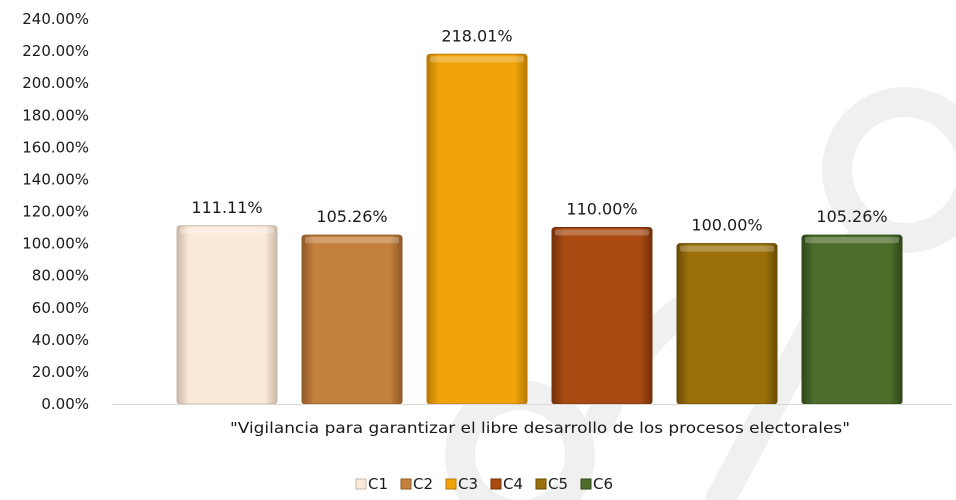  What do you see at coordinates (351, 216) in the screenshot?
I see `data-label-c2: 105.26%` at bounding box center [351, 216].